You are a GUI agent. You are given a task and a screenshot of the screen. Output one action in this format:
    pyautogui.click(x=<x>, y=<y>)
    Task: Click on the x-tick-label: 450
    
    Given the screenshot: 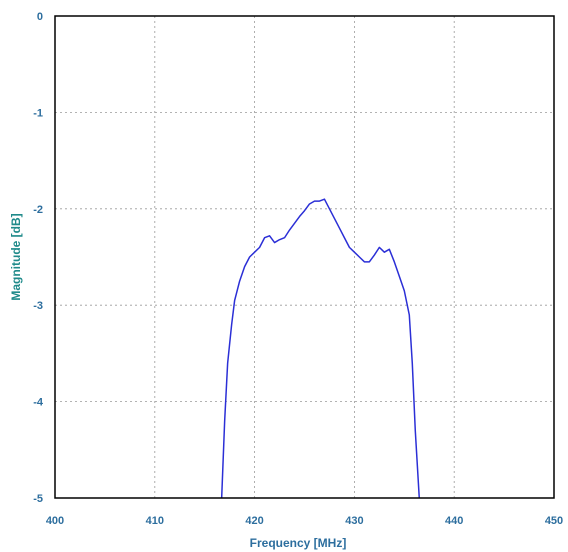 What is the action you would take?
    pyautogui.click(x=554, y=521)
    